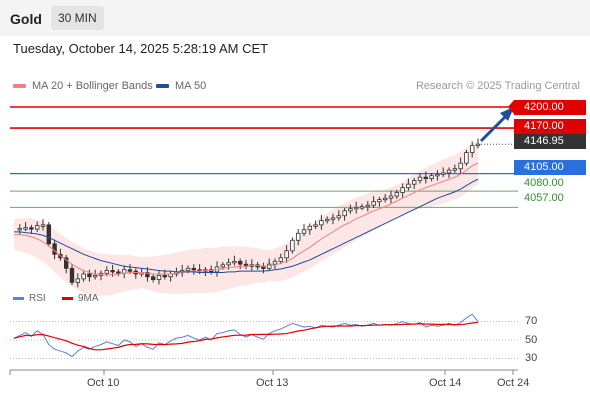 This screenshot has width=590, height=400. I want to click on x-label-oct10: Oct 10, so click(103, 383).